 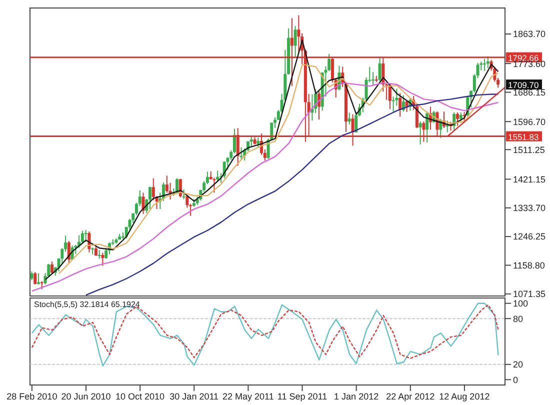 I want to click on y-tick-label: 1333.70, so click(x=529, y=208).